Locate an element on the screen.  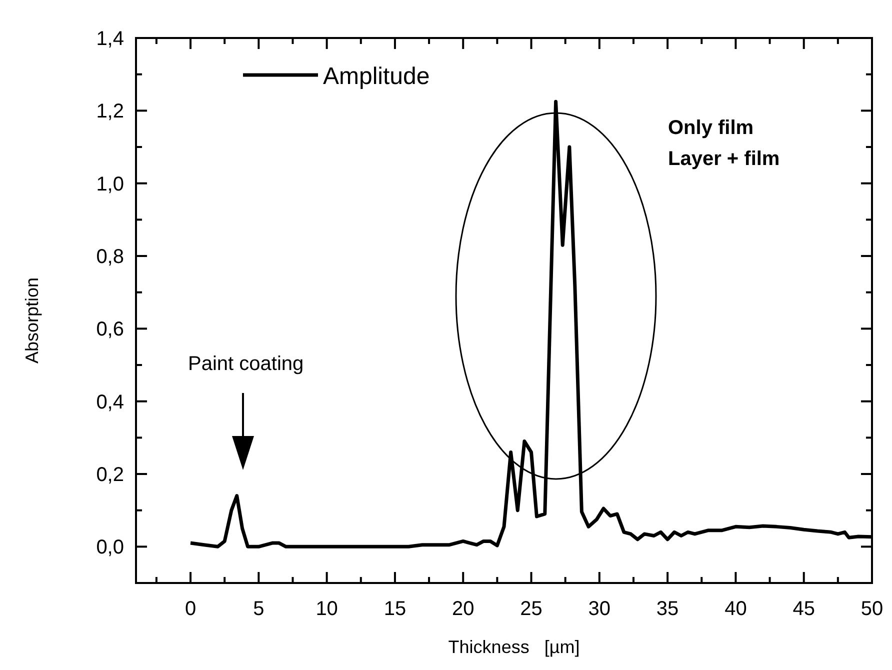
x-tick-label: 10 is located at coordinates (327, 609).